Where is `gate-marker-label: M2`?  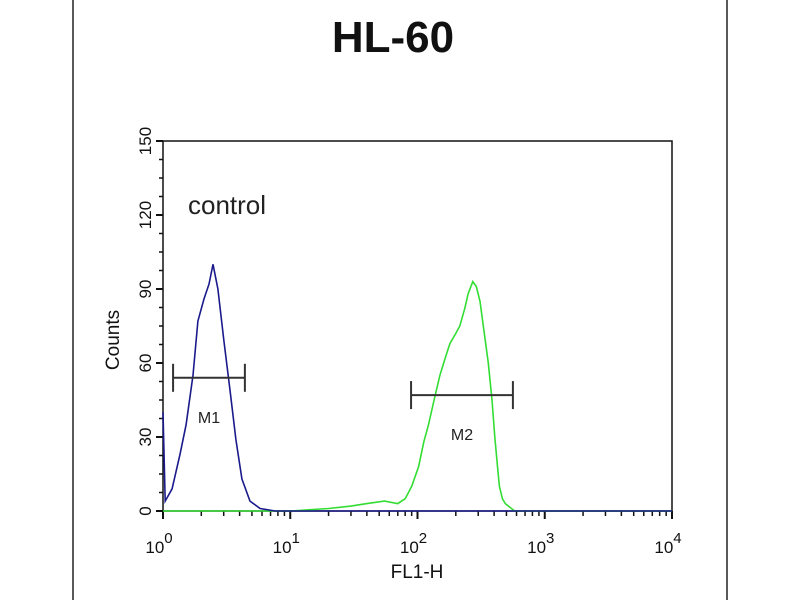
gate-marker-label: M2 is located at coordinates (462, 435).